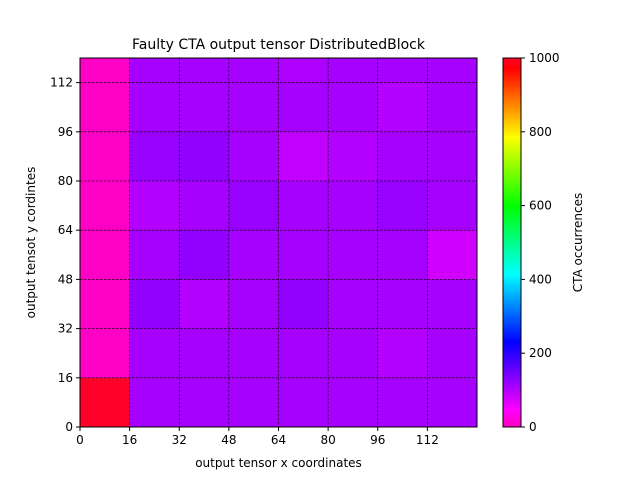  I want to click on colorbar-label: CTA occurrences, so click(578, 243).